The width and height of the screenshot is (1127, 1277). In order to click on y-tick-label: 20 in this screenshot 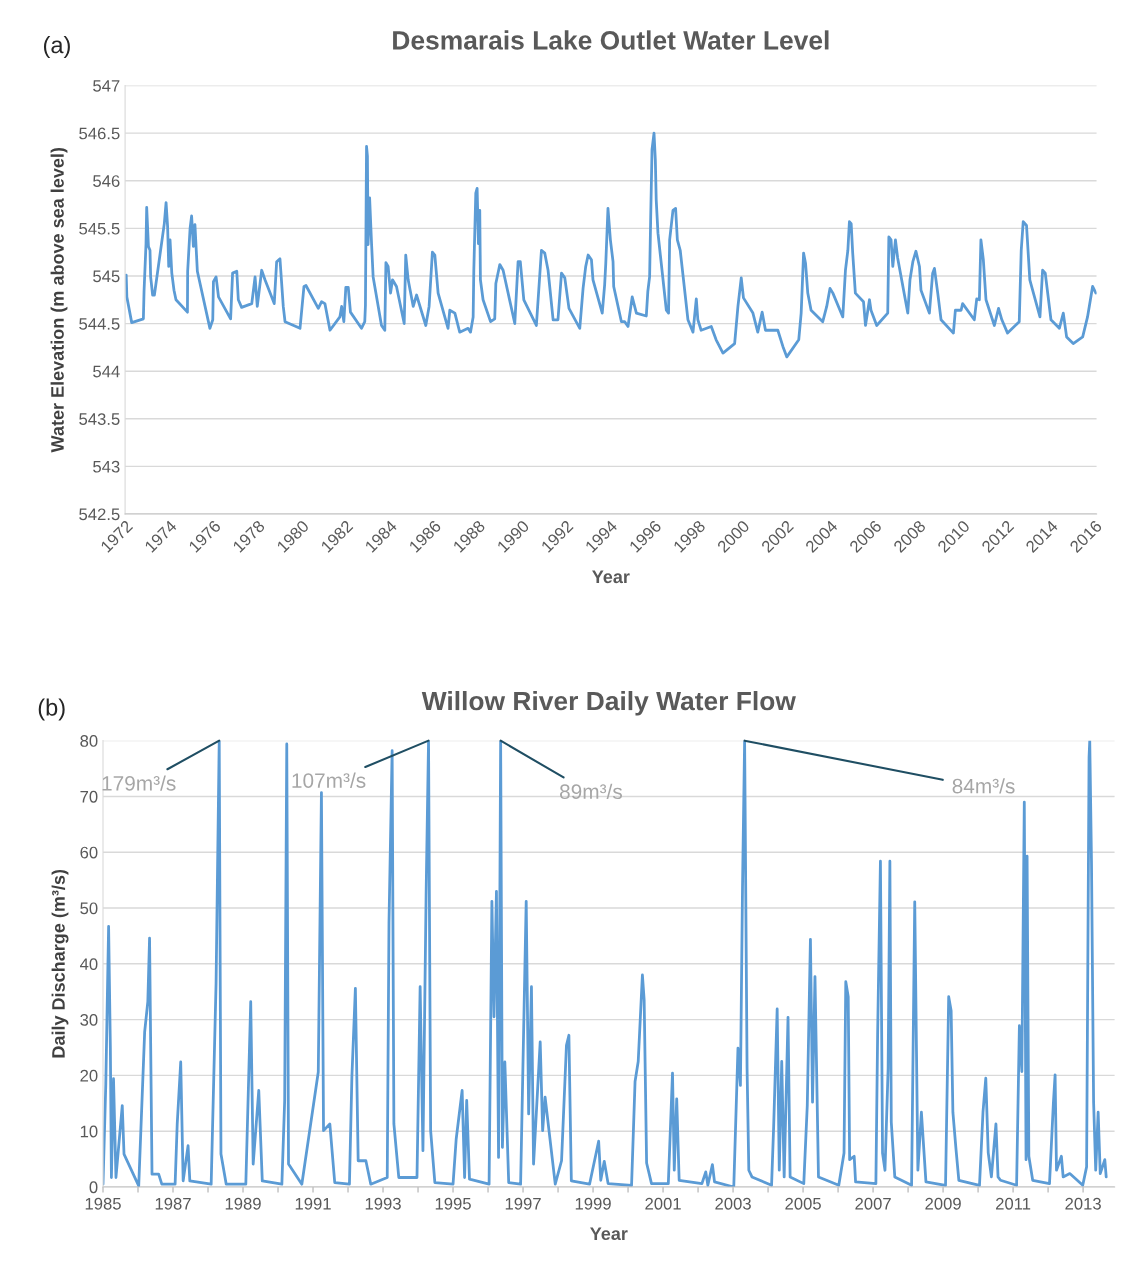, I will do `click(89, 1075)`.